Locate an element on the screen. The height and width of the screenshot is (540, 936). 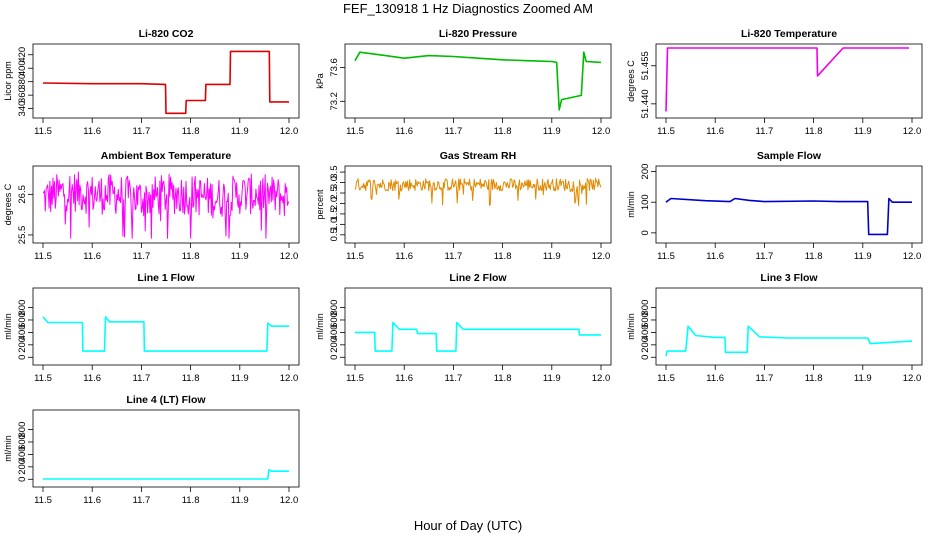
panel-title: Li-820 CO2 is located at coordinates (166, 34).